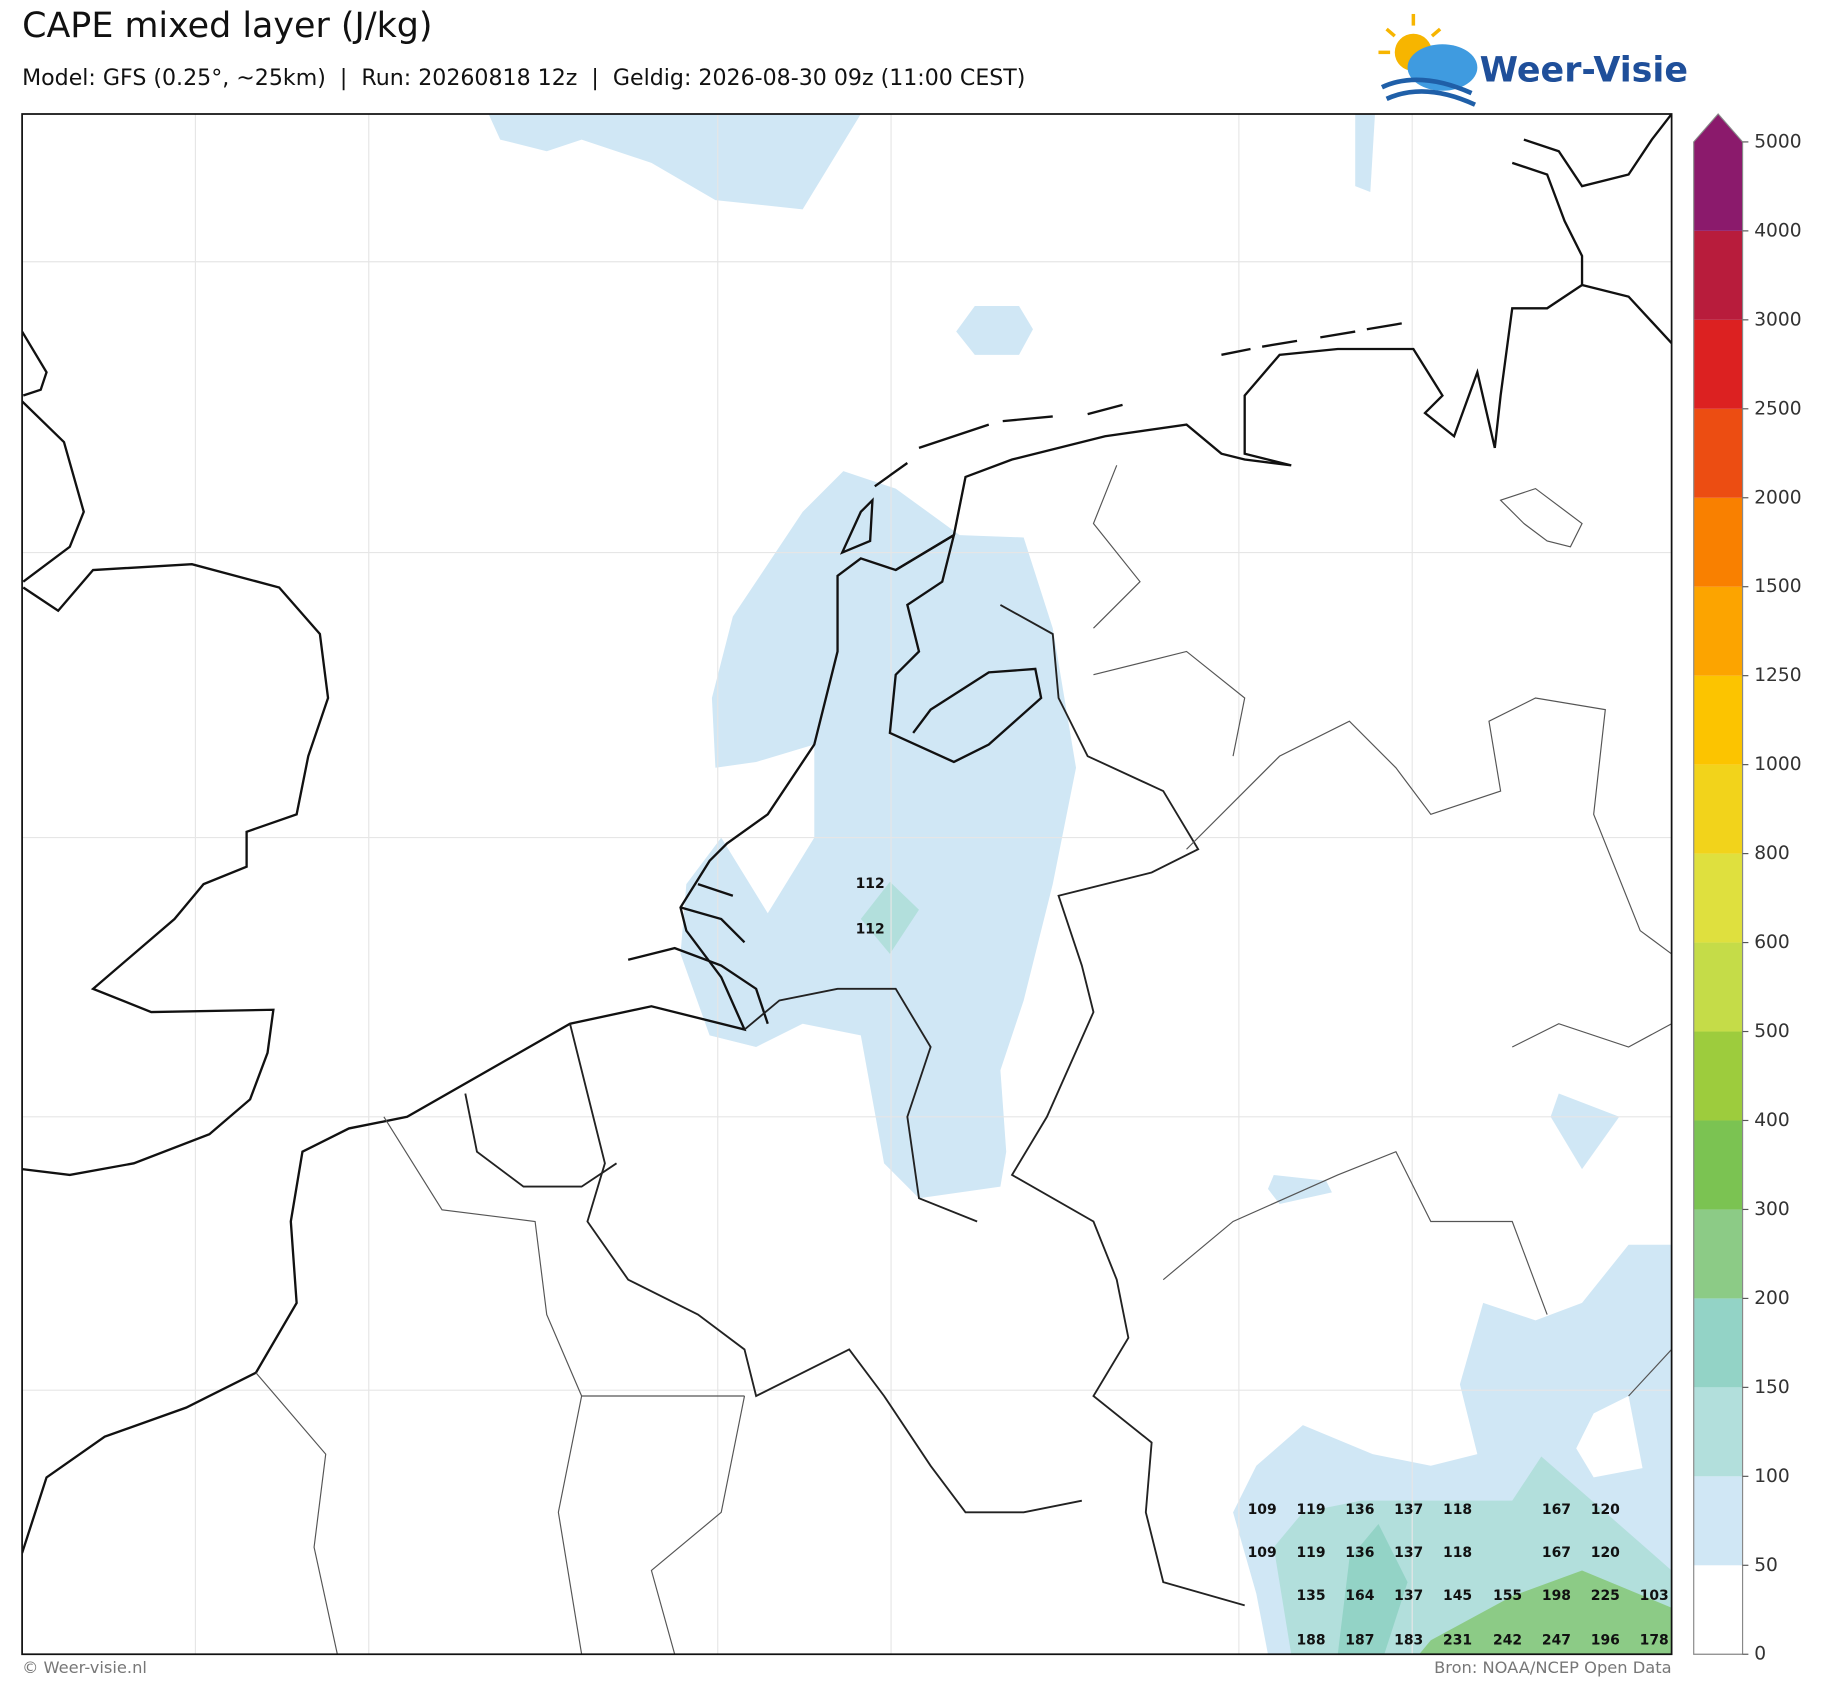  I want to click on colorbar-tick-label: 100, so click(1772, 1476).